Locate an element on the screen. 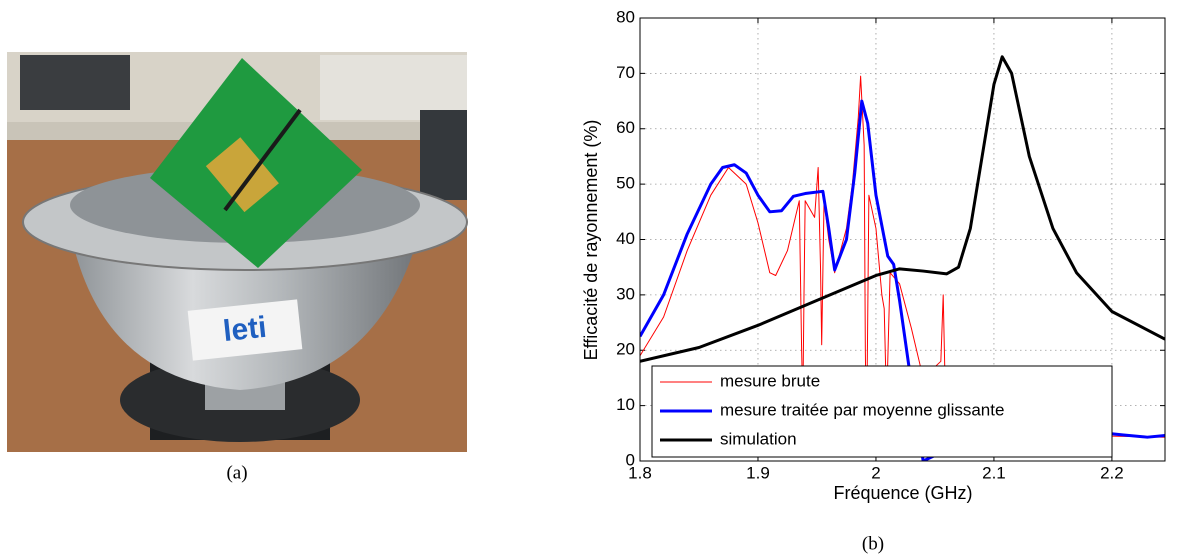 The image size is (1193, 558). legend-label: mesure brute is located at coordinates (770, 380).